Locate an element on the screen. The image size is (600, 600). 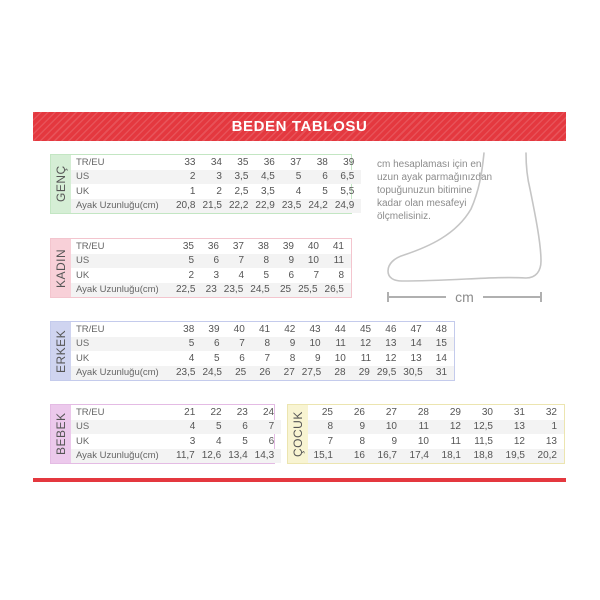
cm-label: cm is located at coordinates (464, 297).